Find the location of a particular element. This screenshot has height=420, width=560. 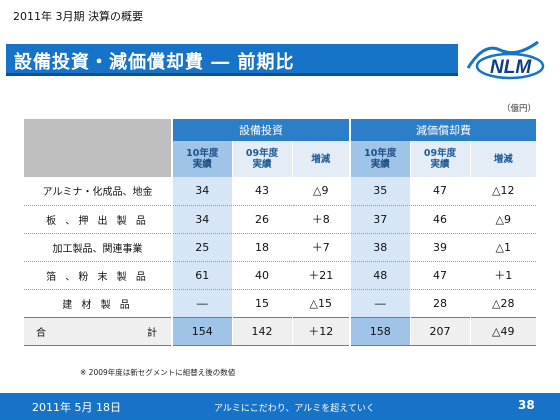

nlm-logo-icon: NLM is located at coordinates (505, 60).